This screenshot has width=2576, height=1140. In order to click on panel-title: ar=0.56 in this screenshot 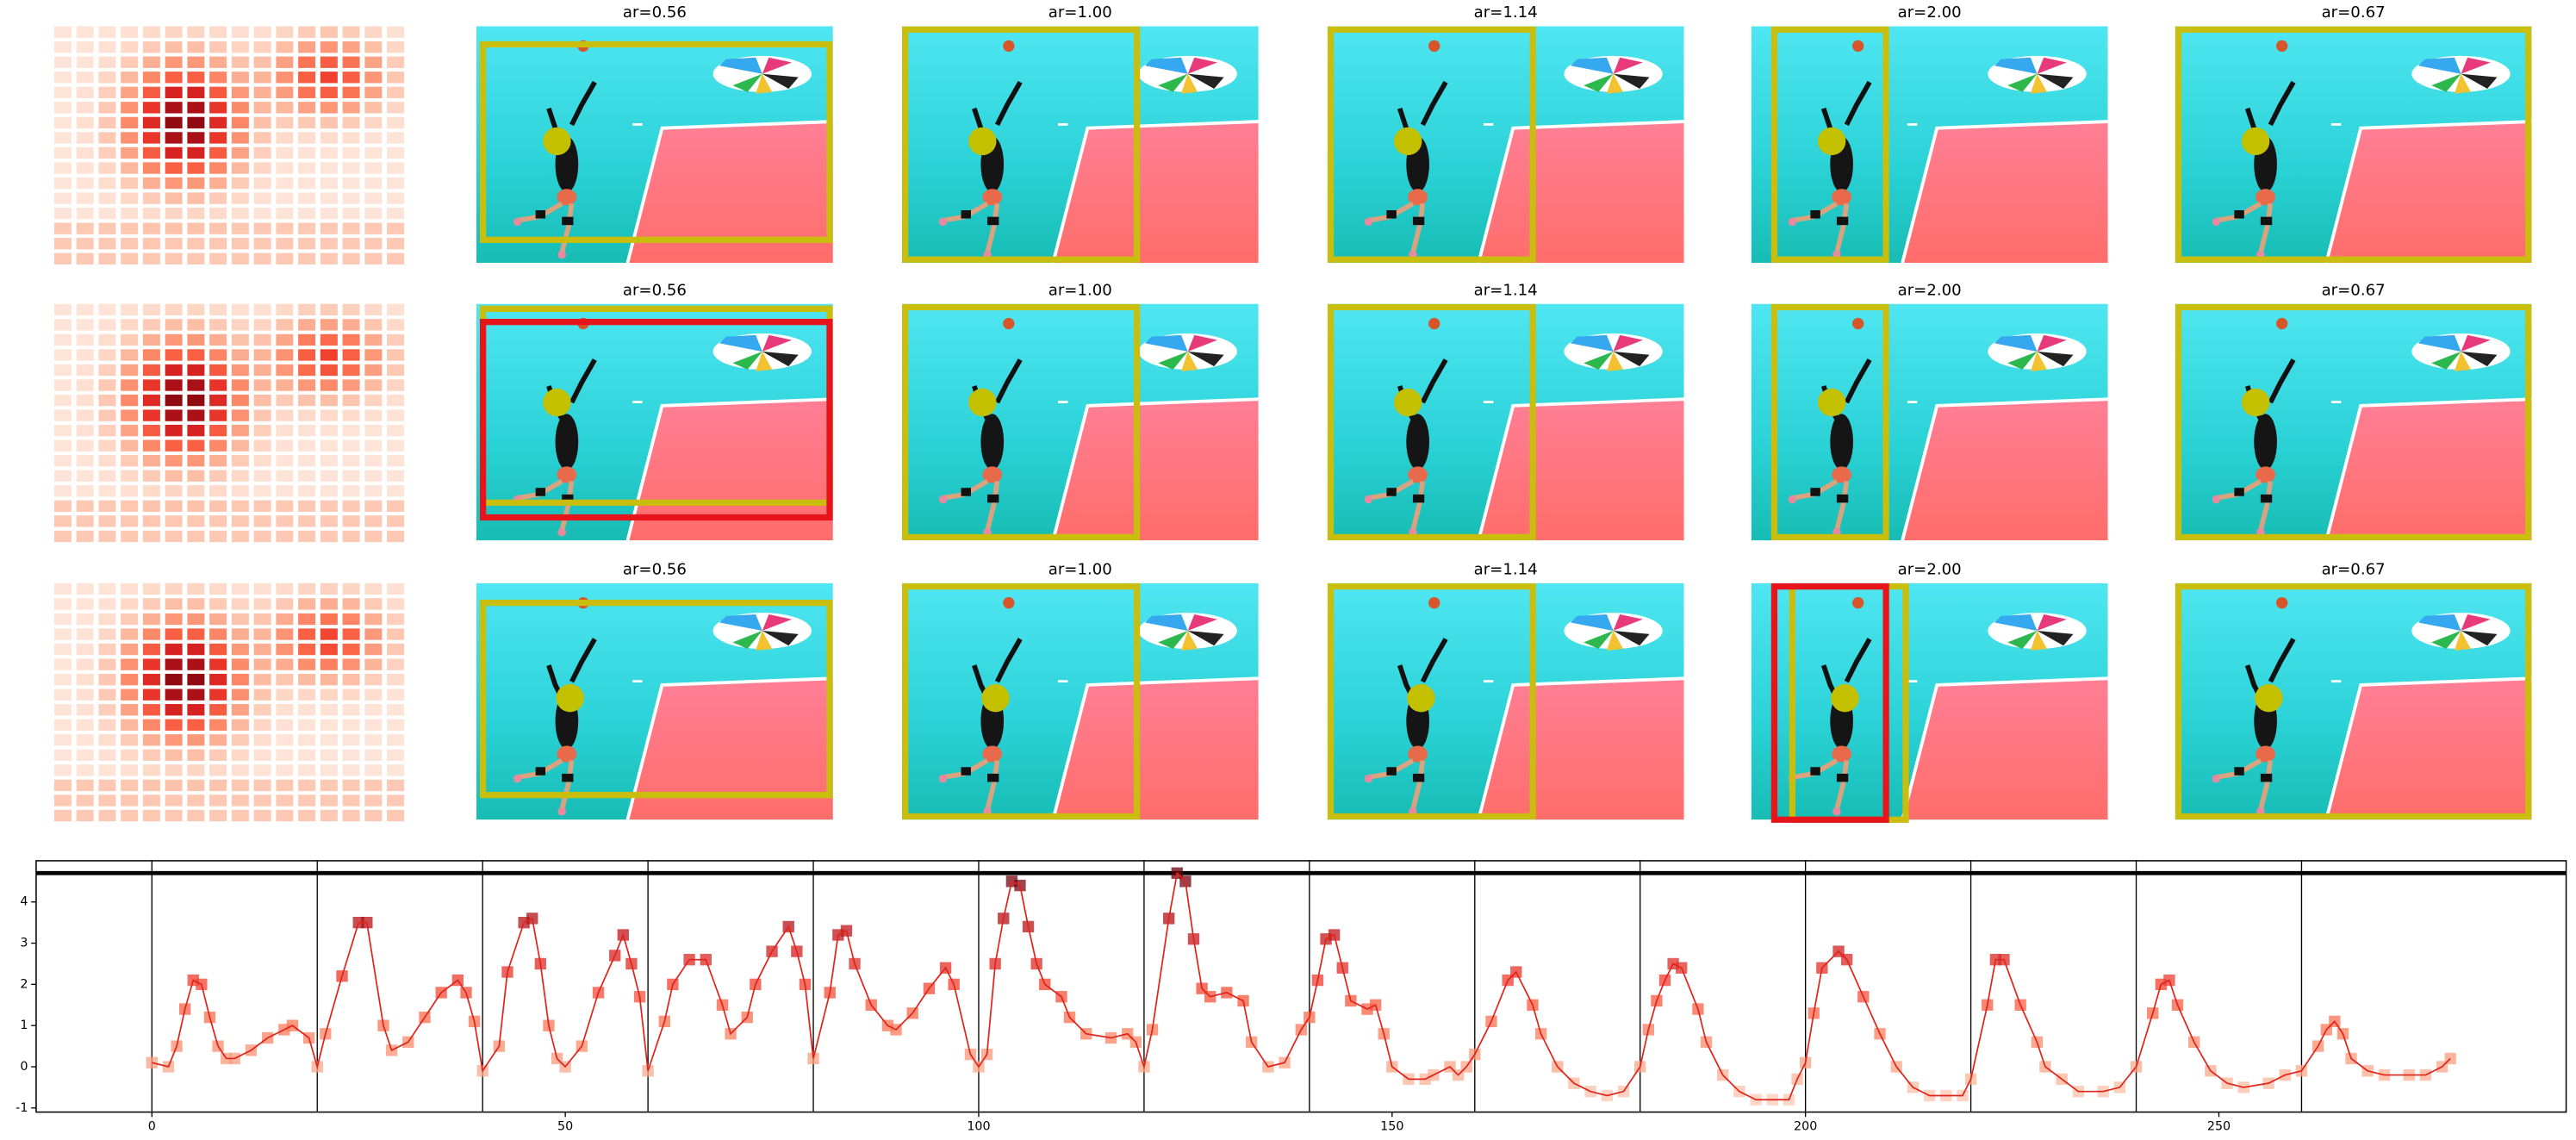, I will do `click(655, 290)`.